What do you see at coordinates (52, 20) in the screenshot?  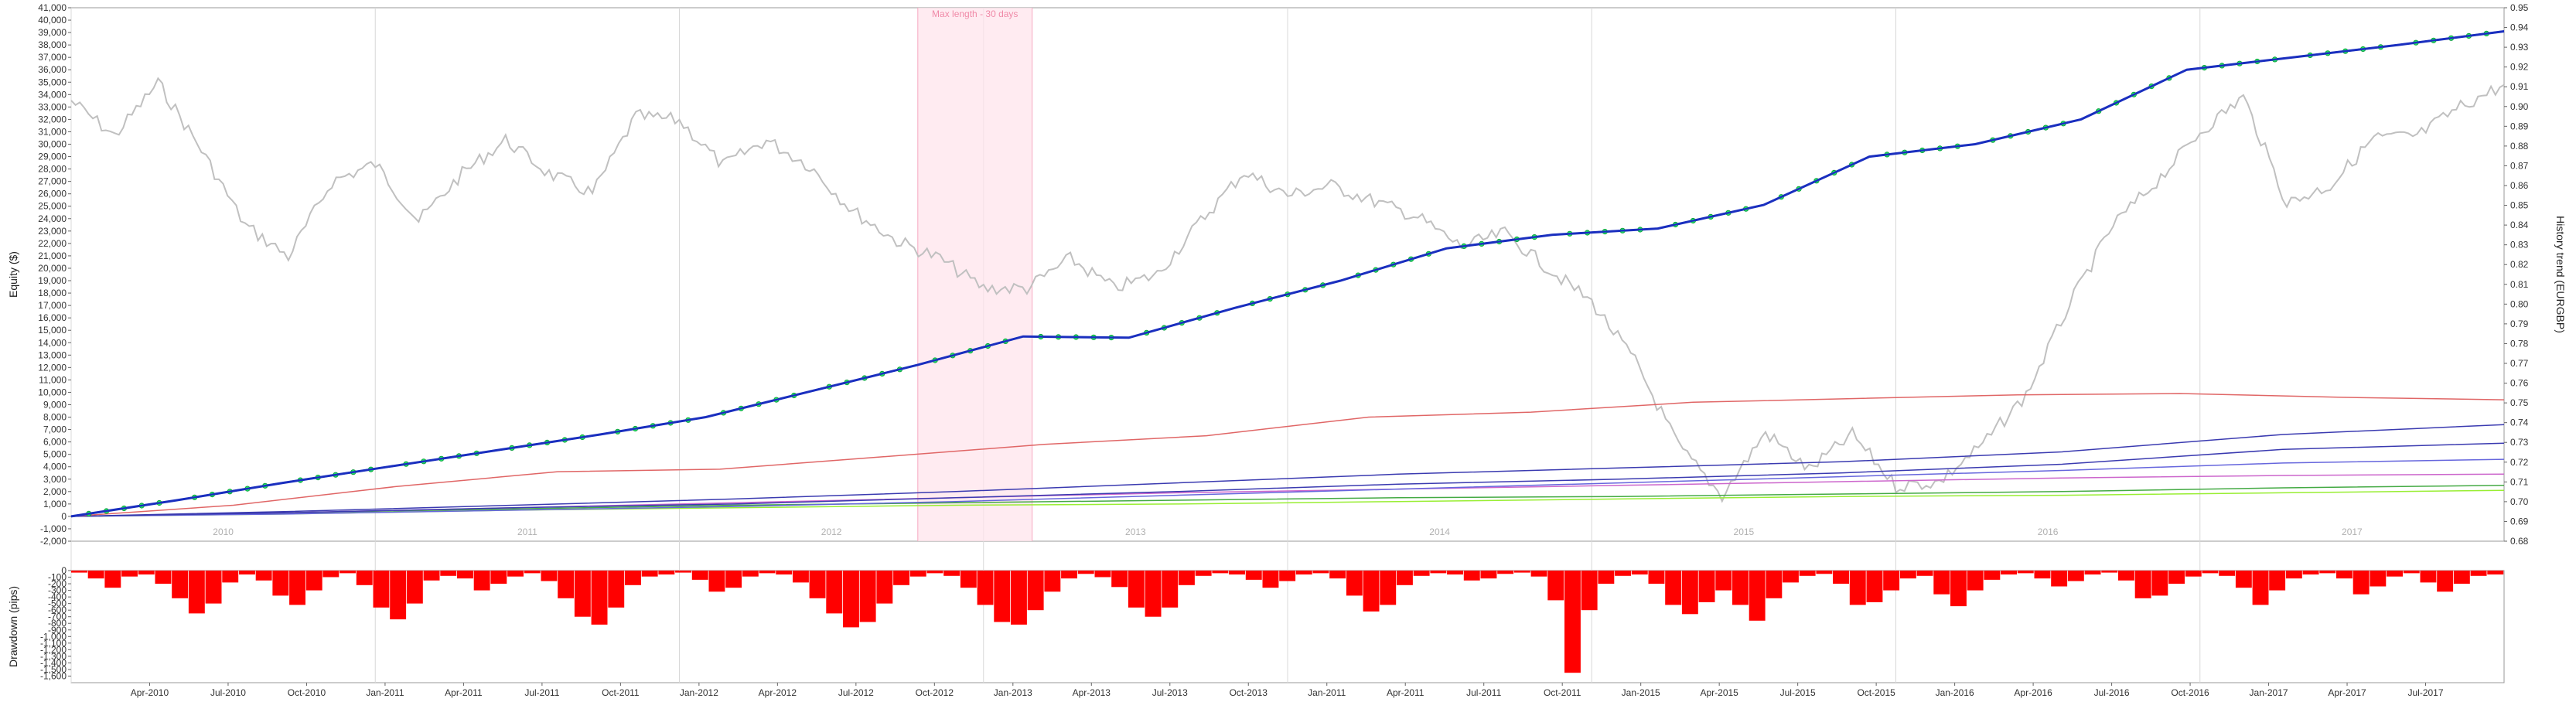 I see `y-tick-label: 40,000` at bounding box center [52, 20].